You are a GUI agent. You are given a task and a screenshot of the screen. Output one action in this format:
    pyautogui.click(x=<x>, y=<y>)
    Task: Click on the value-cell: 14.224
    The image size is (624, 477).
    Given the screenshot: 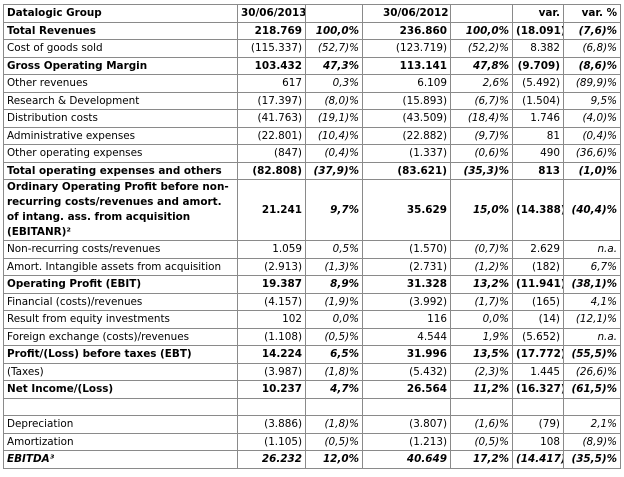 What is the action you would take?
    pyautogui.click(x=271, y=354)
    